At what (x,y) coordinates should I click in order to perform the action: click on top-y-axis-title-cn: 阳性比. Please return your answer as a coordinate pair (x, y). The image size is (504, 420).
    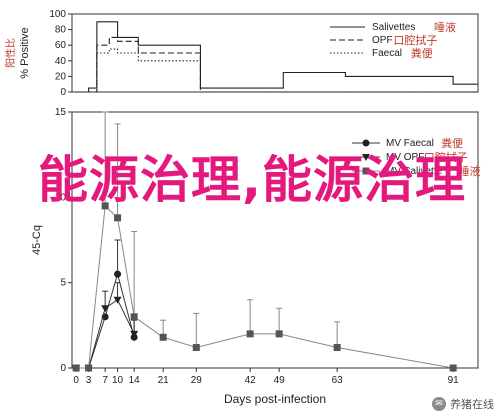
    Looking at the image, I should click on (10, 53).